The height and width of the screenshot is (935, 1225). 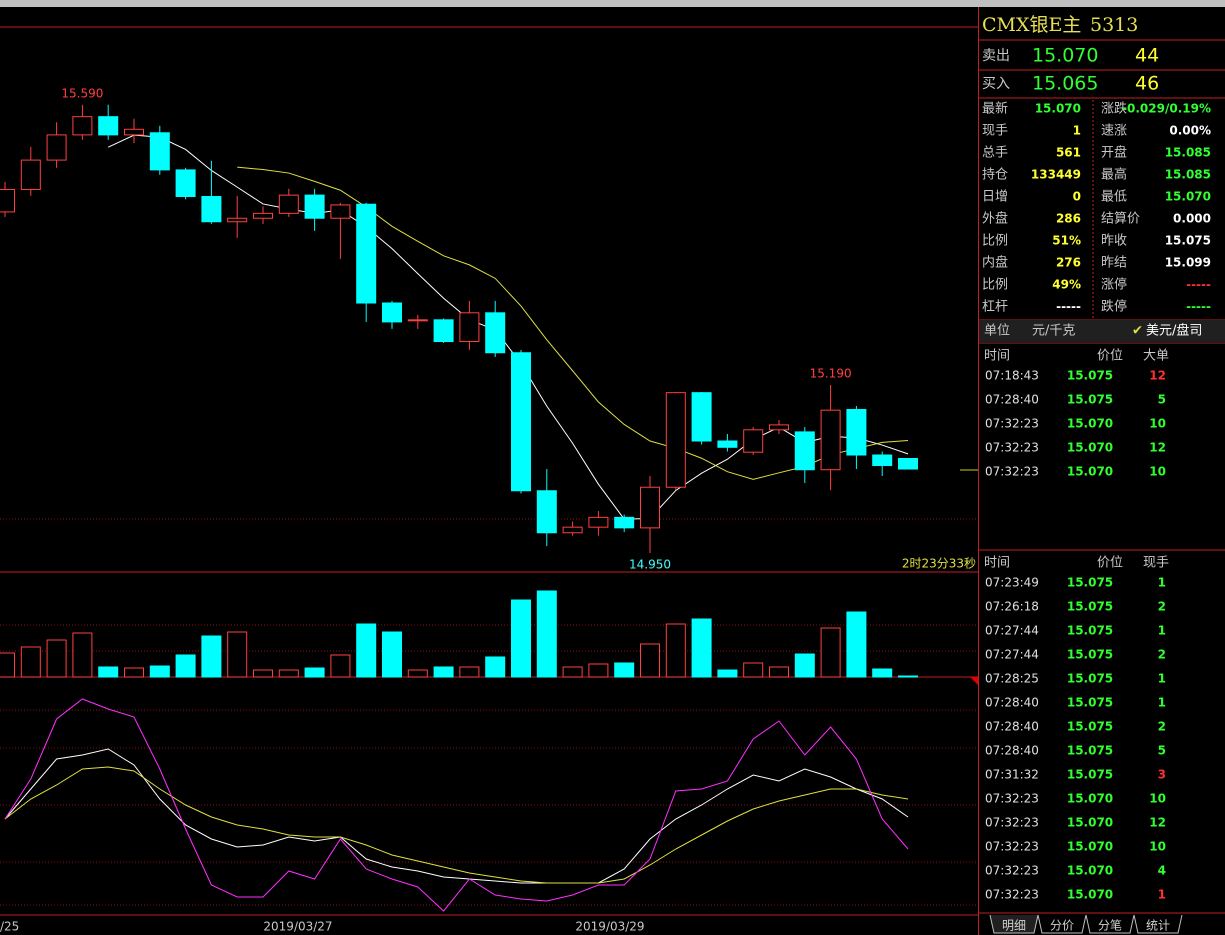 I want to click on label: 昨收, so click(x=1114, y=241).